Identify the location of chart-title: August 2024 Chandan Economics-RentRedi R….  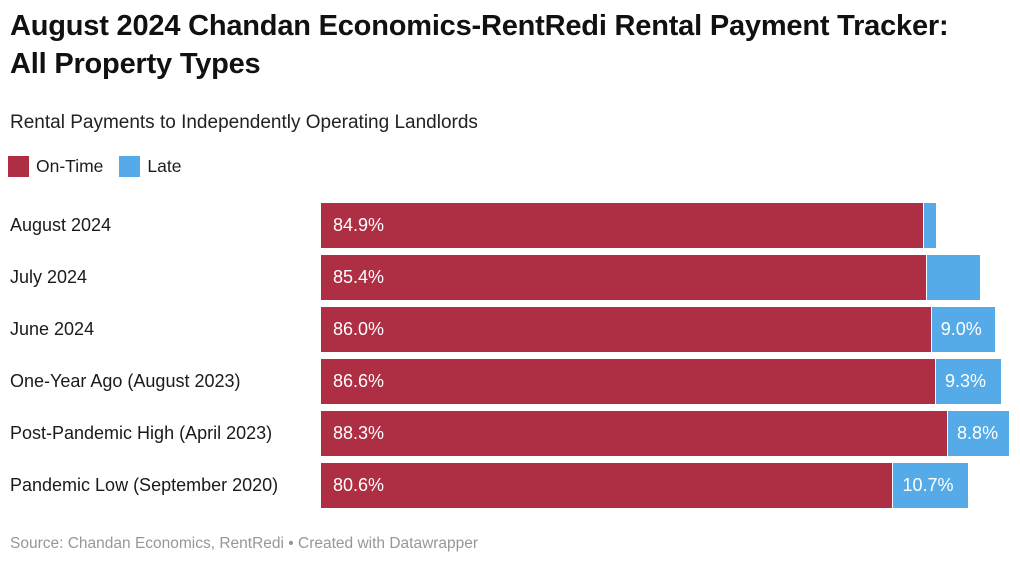
(479, 45).